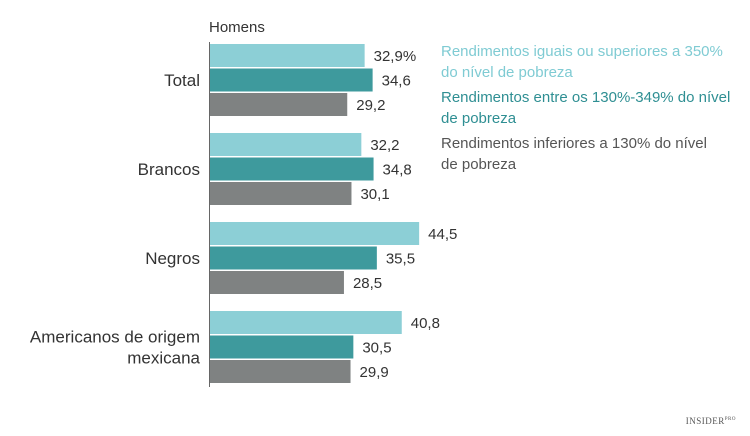  Describe the element at coordinates (582, 51) in the screenshot. I see `legend-entry-line: Rendimentos iguais ou superiores a 350%` at that location.